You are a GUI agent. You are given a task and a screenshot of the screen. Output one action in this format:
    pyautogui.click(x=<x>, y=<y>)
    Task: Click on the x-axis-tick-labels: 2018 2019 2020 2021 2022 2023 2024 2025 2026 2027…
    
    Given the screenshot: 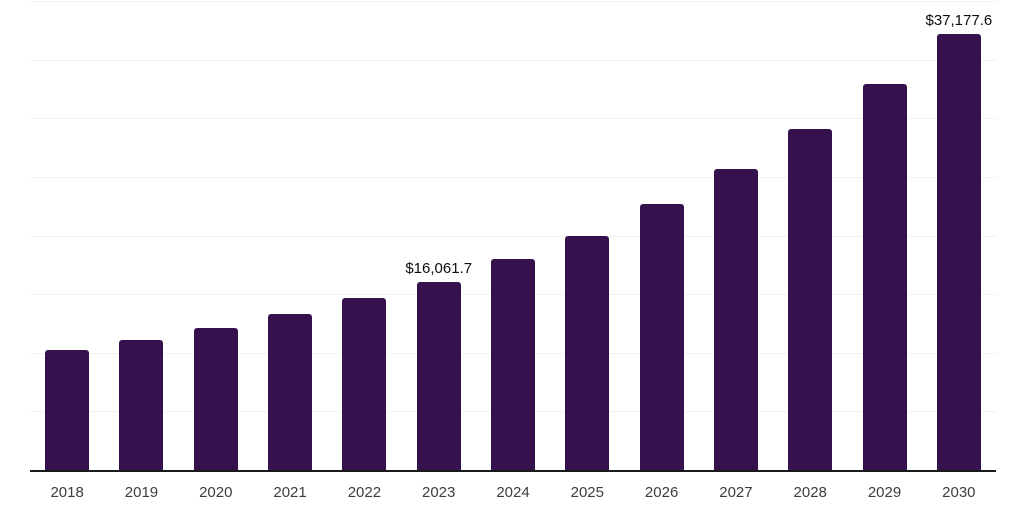 What is the action you would take?
    pyautogui.click(x=513, y=494)
    